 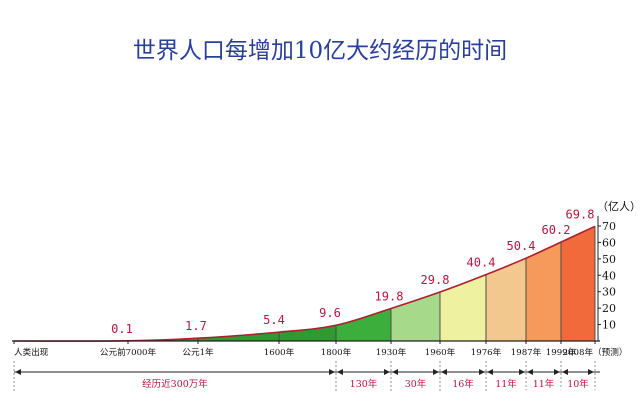 What do you see at coordinates (364, 384) in the screenshot?
I see `span-label: 130年` at bounding box center [364, 384].